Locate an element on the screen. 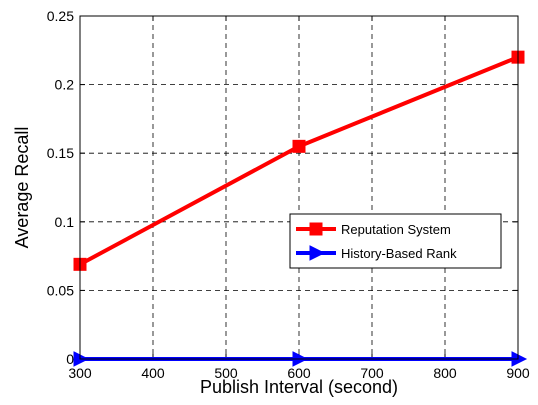 This screenshot has height=405, width=538. x-tick-label: 400 is located at coordinates (153, 373).